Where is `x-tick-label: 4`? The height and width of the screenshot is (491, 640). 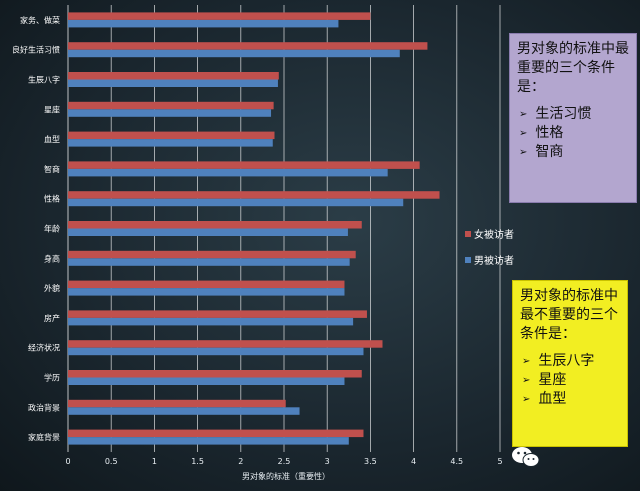
x-tick-label: 4 is located at coordinates (413, 461).